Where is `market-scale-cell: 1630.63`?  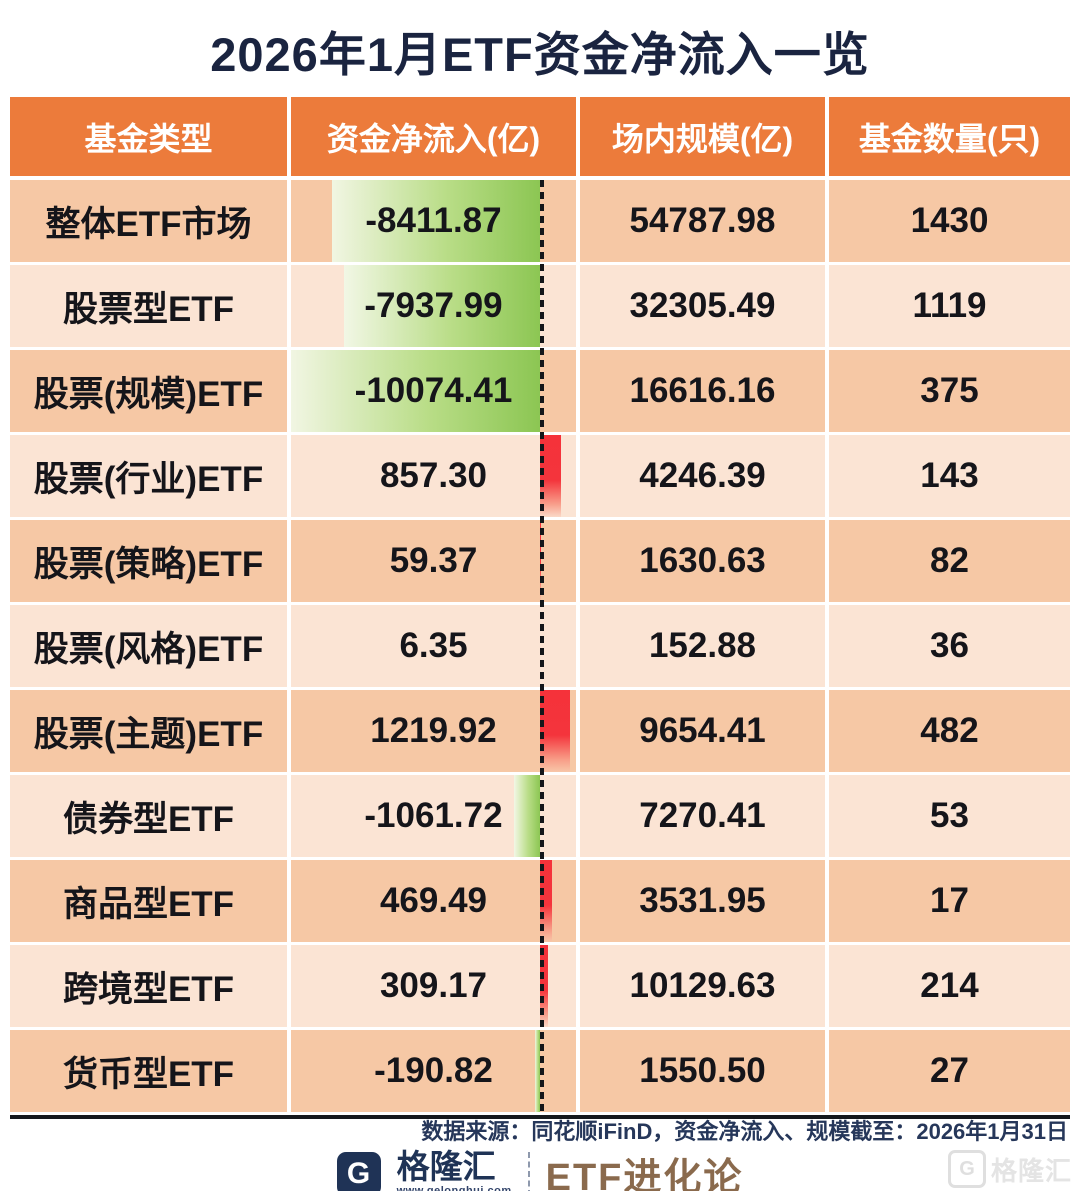 market-scale-cell: 1630.63 is located at coordinates (702, 561).